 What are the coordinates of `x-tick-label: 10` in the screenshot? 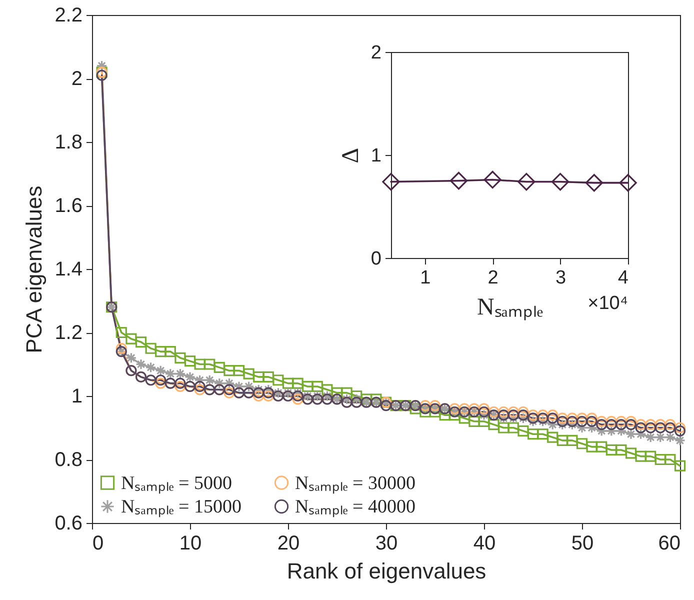 It's located at (190, 543).